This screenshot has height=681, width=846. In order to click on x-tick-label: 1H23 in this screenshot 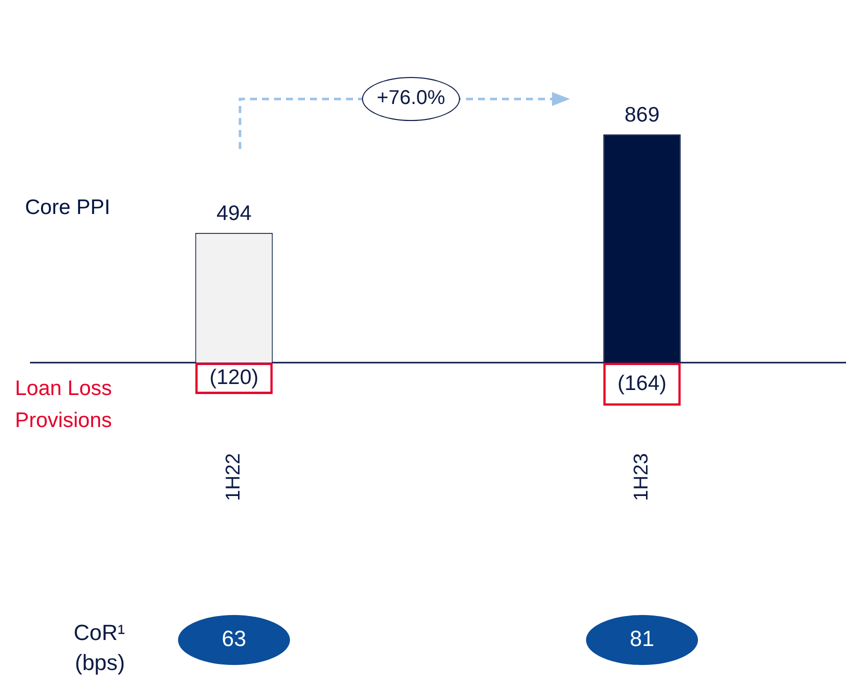, I will do `click(641, 477)`.